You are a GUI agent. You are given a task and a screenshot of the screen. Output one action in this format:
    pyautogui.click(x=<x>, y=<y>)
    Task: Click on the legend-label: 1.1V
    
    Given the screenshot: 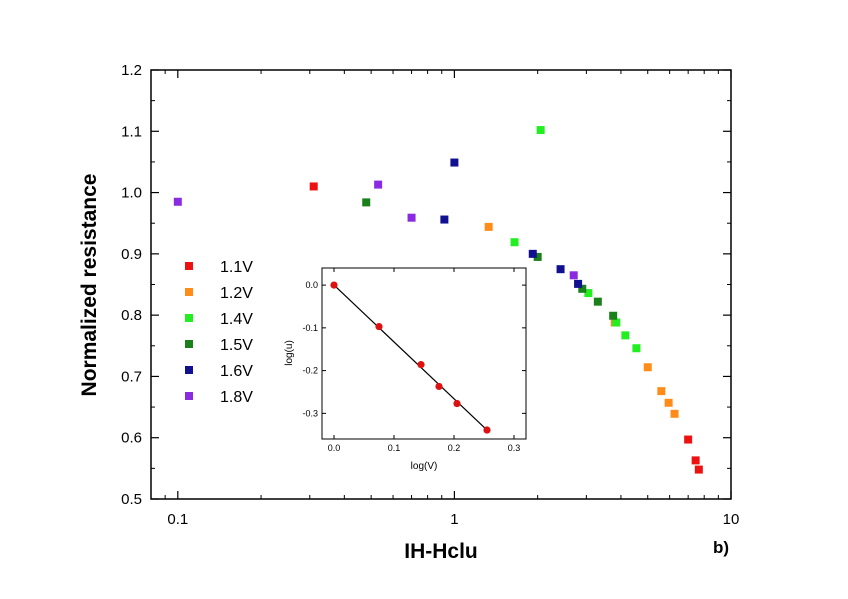 What is the action you would take?
    pyautogui.click(x=236, y=267)
    